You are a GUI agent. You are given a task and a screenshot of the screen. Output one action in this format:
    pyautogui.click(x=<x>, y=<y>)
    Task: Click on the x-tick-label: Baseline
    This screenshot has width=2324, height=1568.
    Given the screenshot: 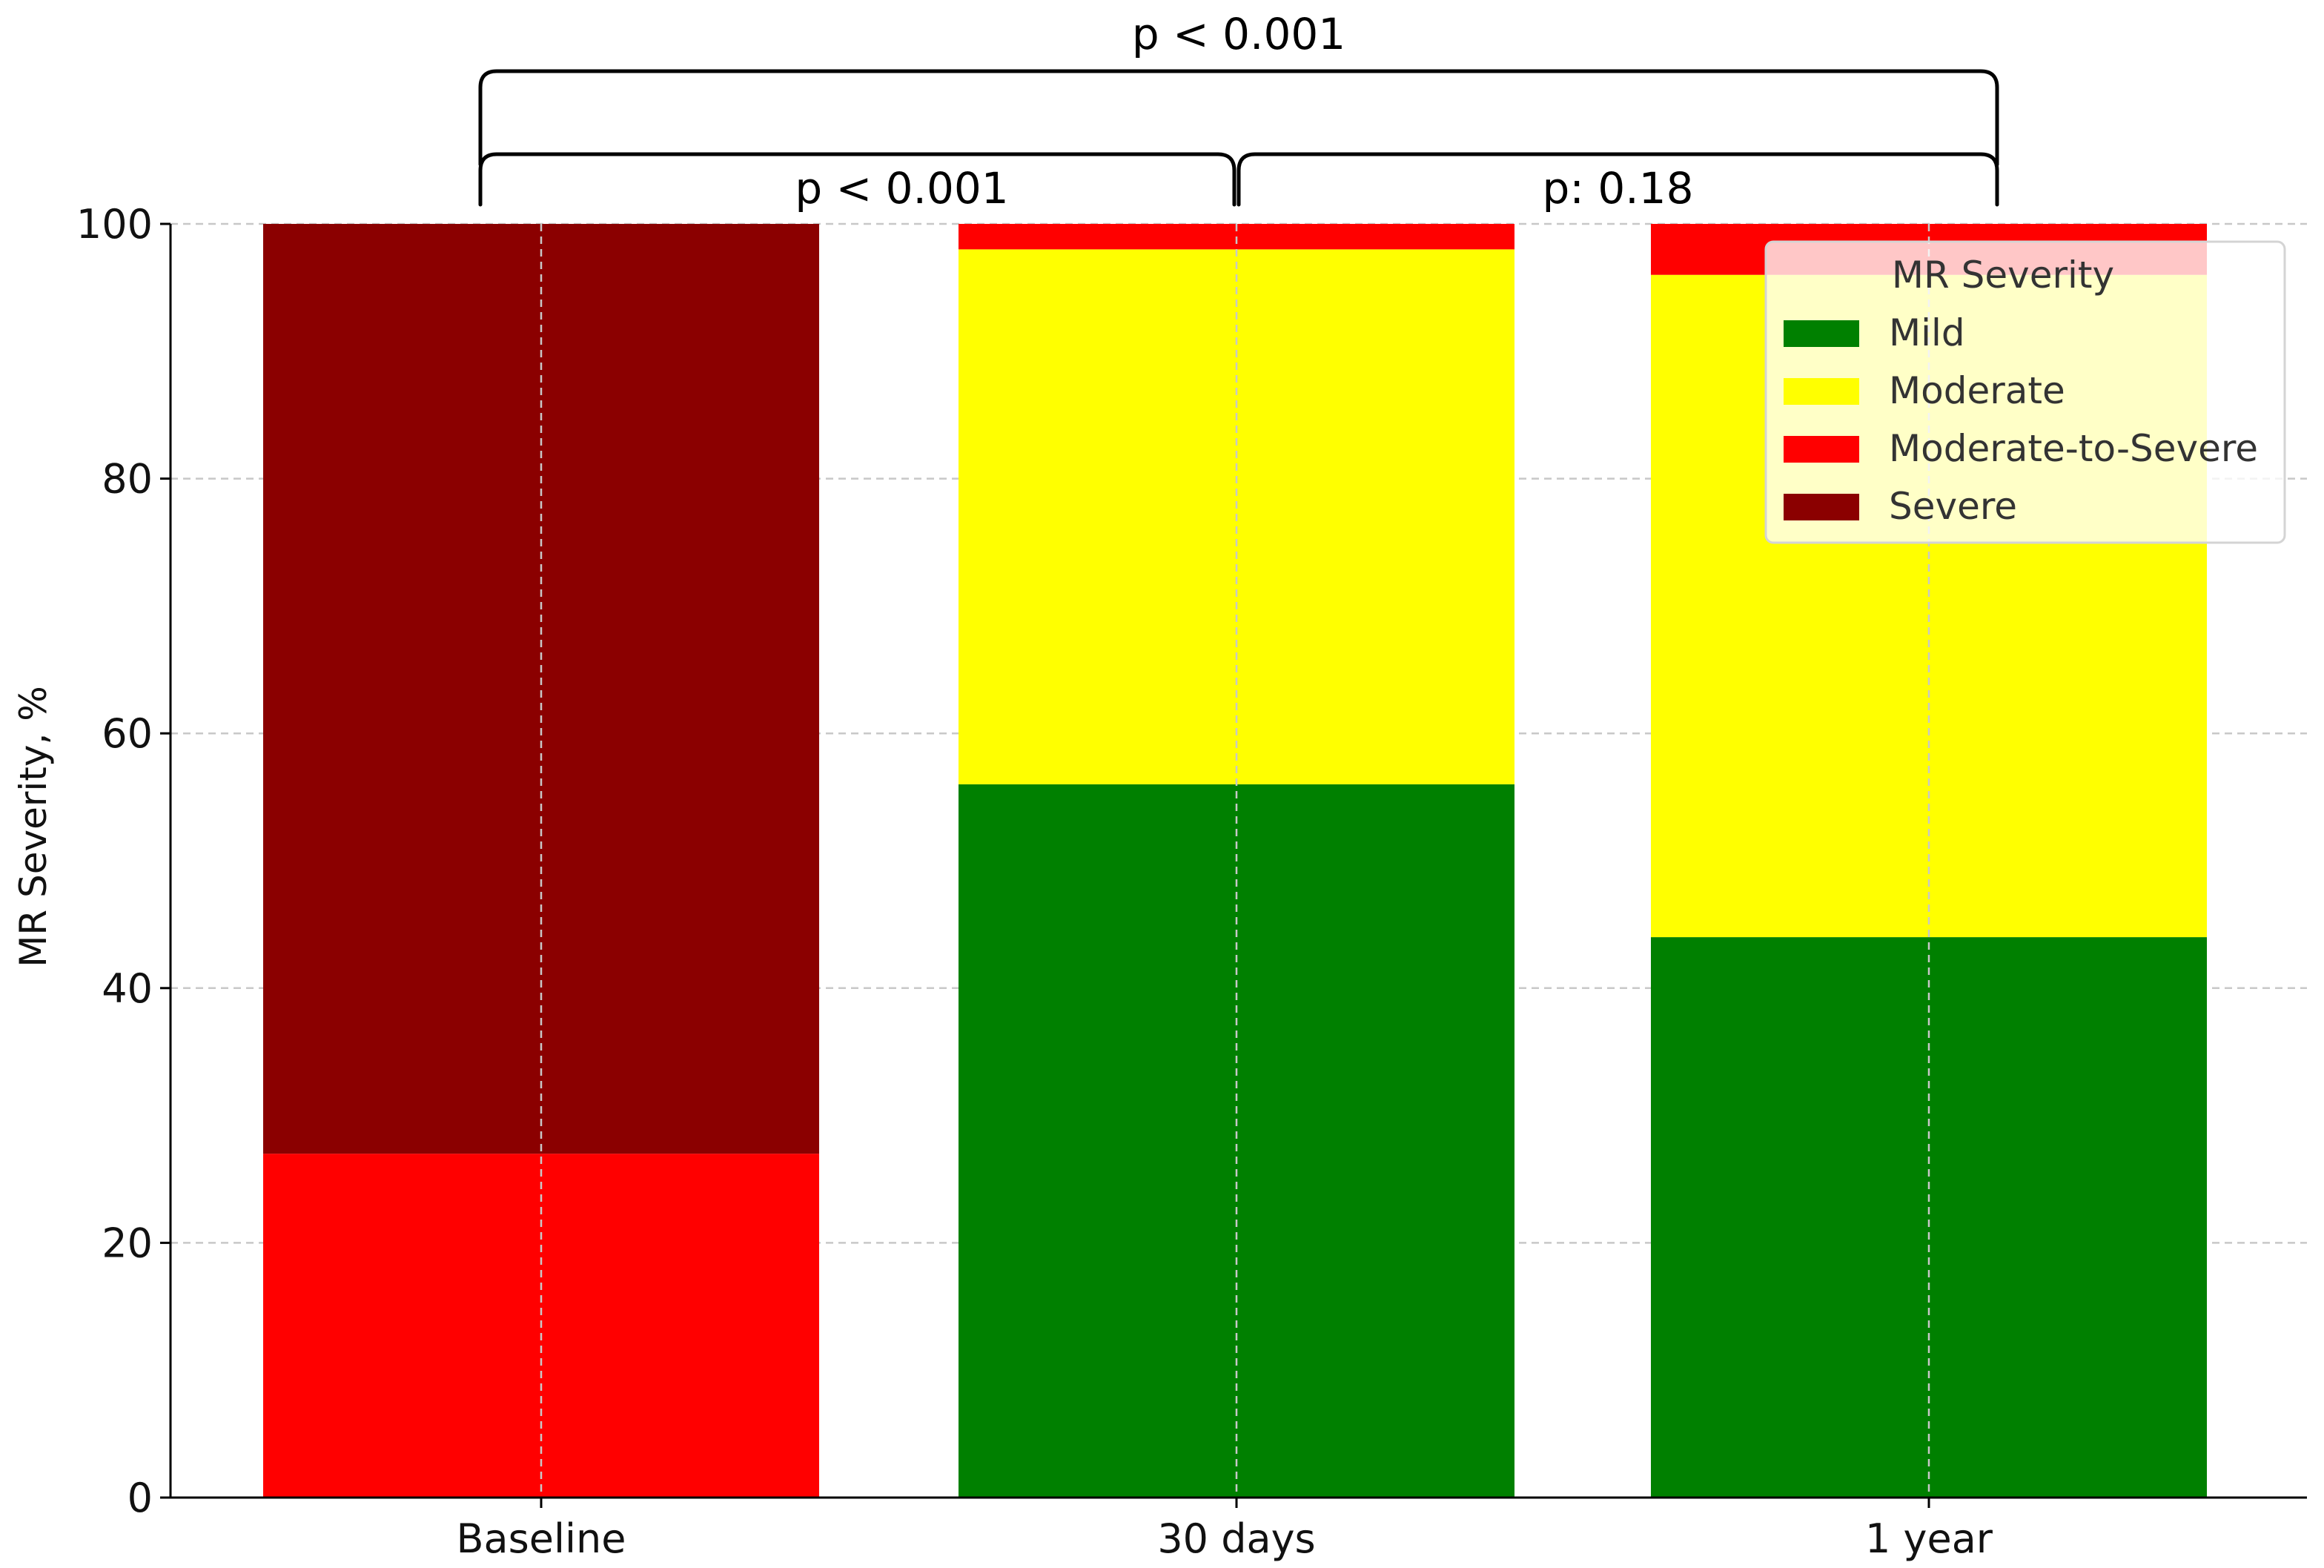 What is the action you would take?
    pyautogui.click(x=541, y=1538)
    